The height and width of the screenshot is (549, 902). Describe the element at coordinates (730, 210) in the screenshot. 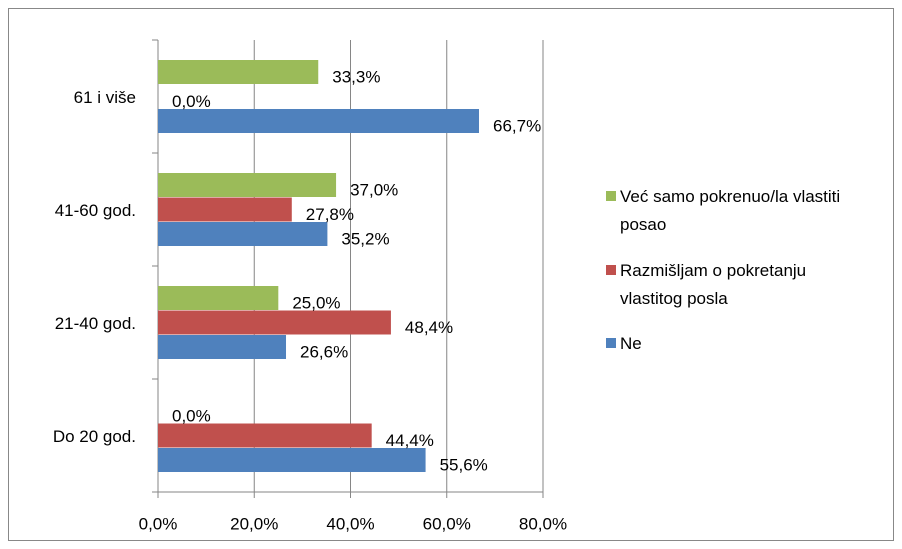

I see `legend-label: Već samo pokrenuo/la vlastiti posao` at that location.